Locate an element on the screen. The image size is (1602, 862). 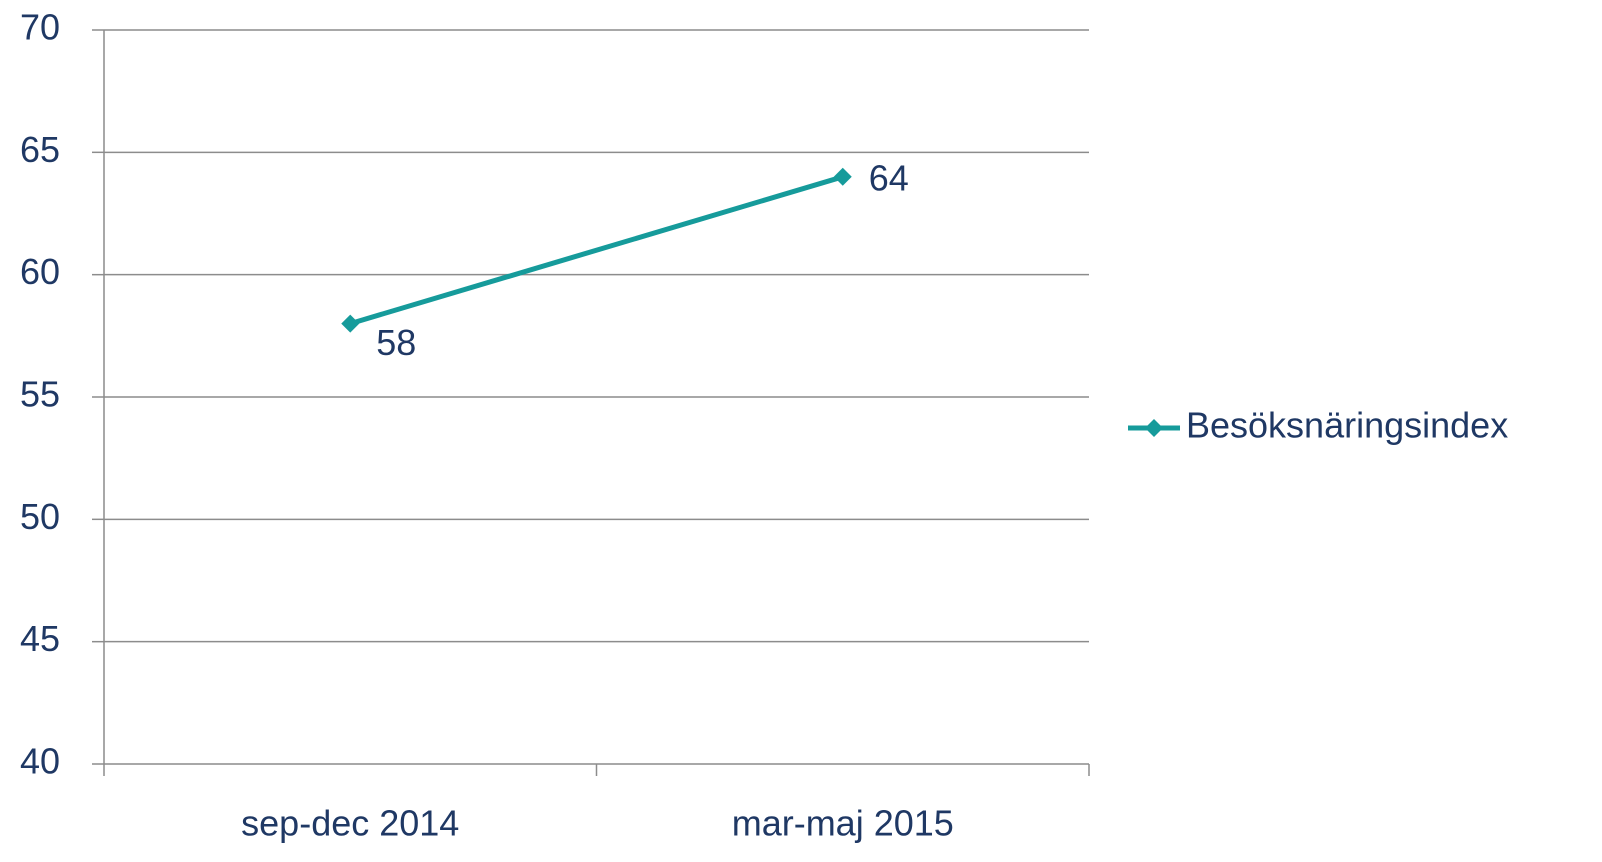
x-tick-label: mar-maj 2015 is located at coordinates (843, 823).